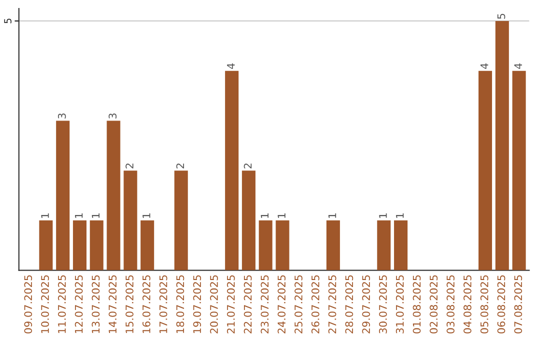 The width and height of the screenshot is (540, 340). I want to click on x-tick-label: 24.07.2025, so click(282, 304).